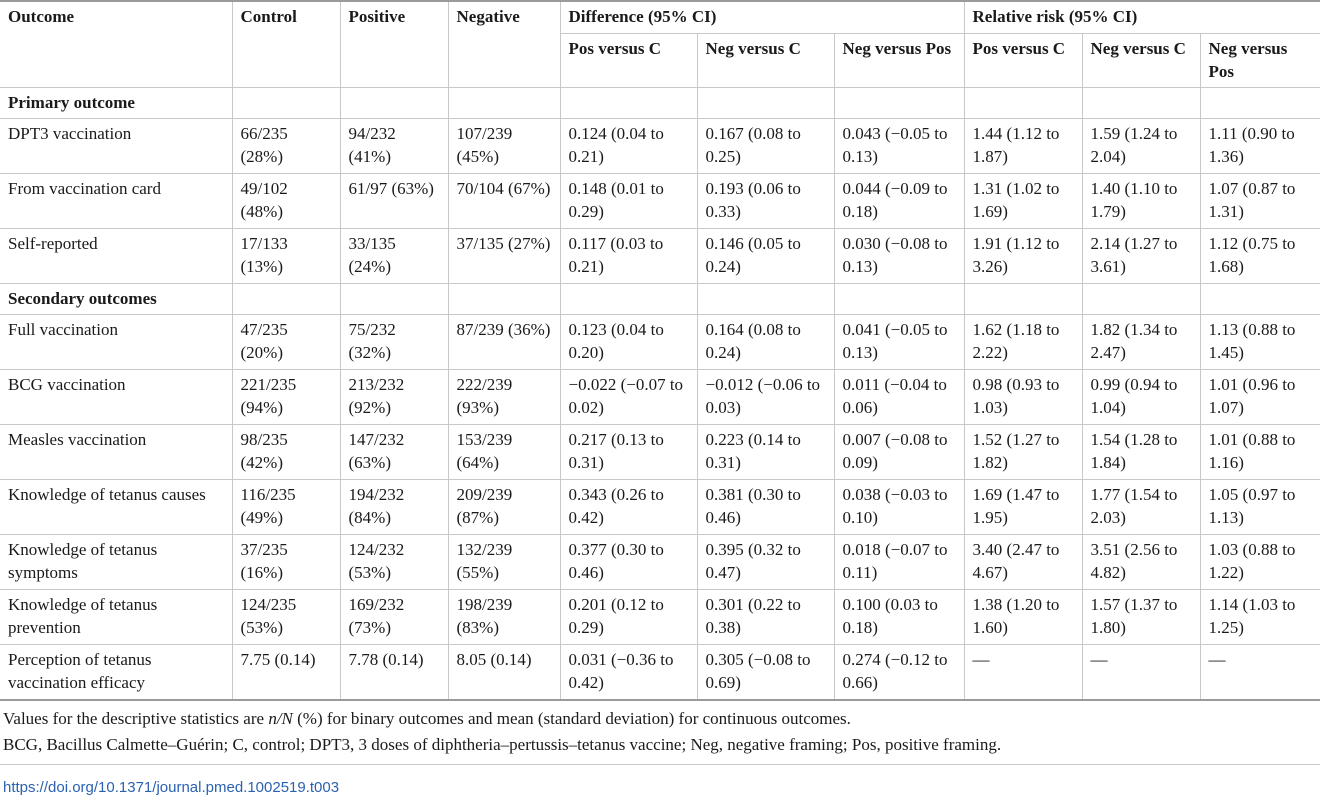 The width and height of the screenshot is (1320, 800). What do you see at coordinates (116, 562) in the screenshot?
I see `cell-outcome: Knowledge of tetanus symptoms` at bounding box center [116, 562].